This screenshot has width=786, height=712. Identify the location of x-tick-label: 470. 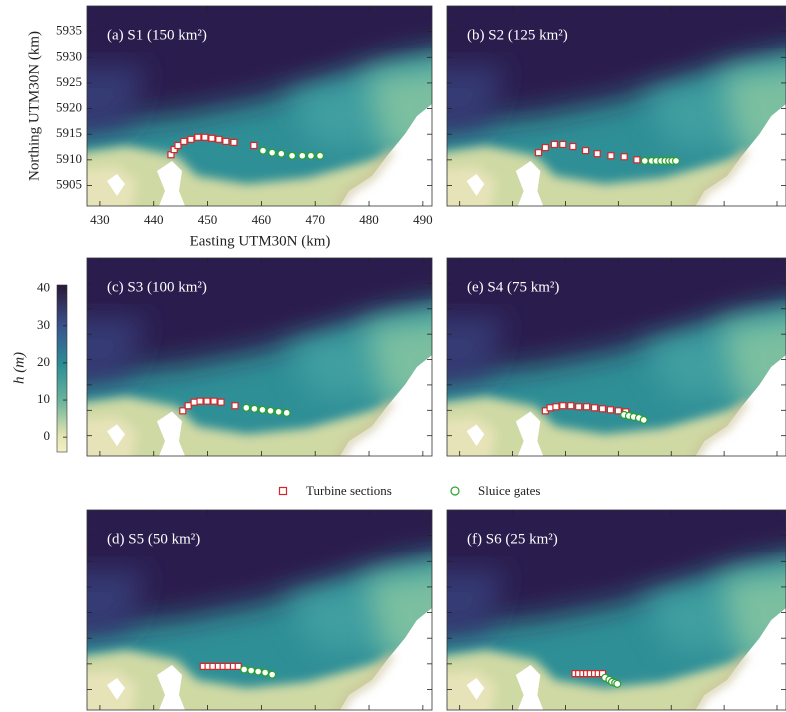
(315, 219).